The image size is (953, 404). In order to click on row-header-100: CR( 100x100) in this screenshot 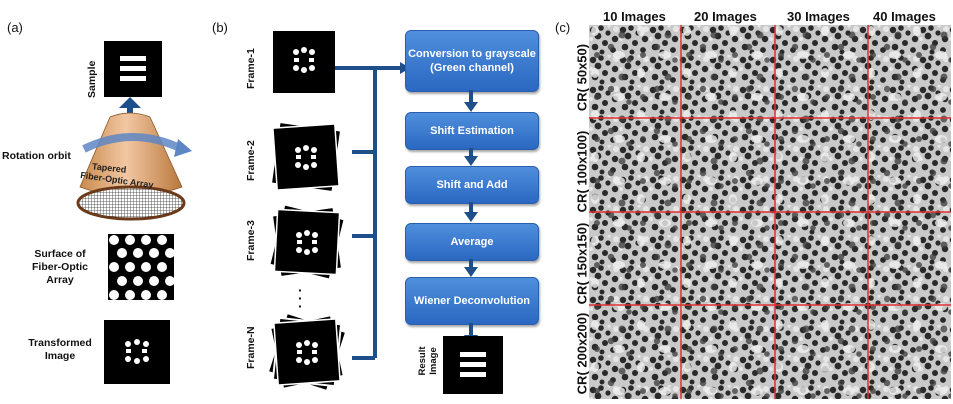, I will do `click(582, 171)`.